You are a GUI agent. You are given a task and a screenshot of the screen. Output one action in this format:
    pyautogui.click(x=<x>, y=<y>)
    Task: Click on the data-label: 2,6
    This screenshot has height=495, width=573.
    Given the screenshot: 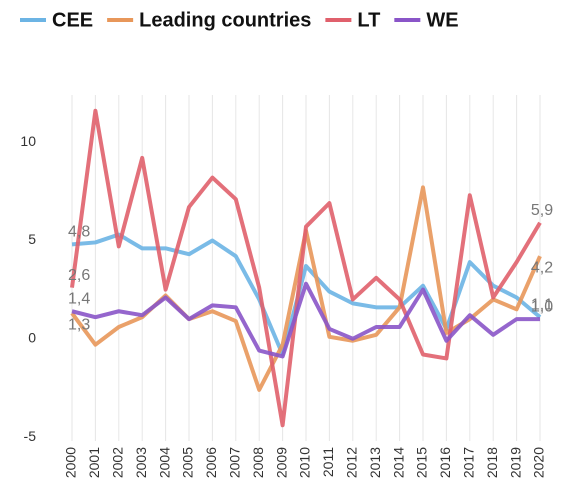 What is the action you would take?
    pyautogui.click(x=79, y=275)
    